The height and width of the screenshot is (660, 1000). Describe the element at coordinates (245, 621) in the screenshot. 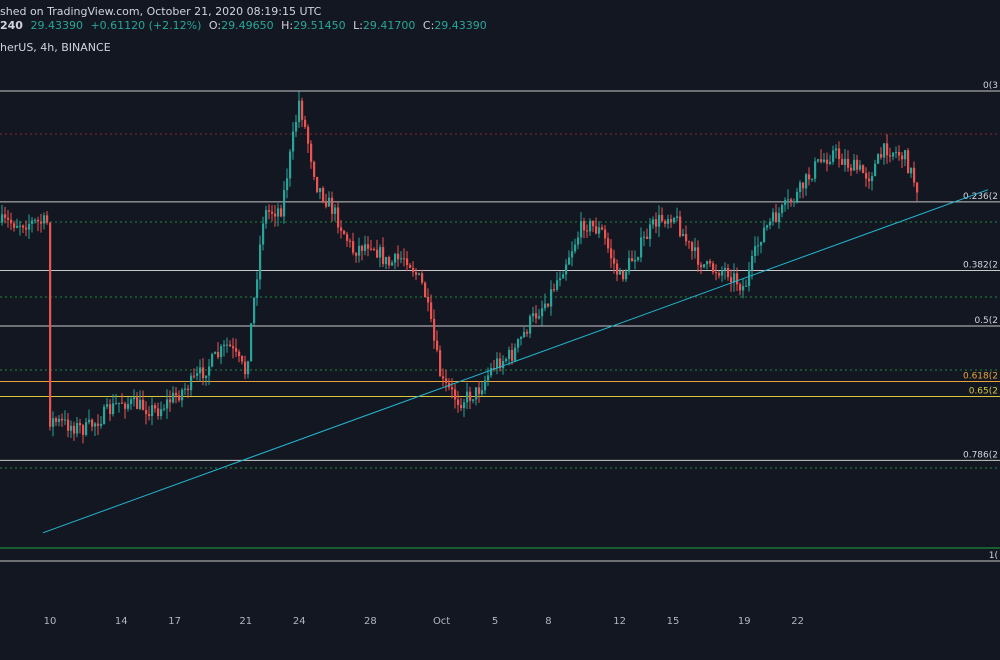

I see `x-tick-label-3: 21` at that location.